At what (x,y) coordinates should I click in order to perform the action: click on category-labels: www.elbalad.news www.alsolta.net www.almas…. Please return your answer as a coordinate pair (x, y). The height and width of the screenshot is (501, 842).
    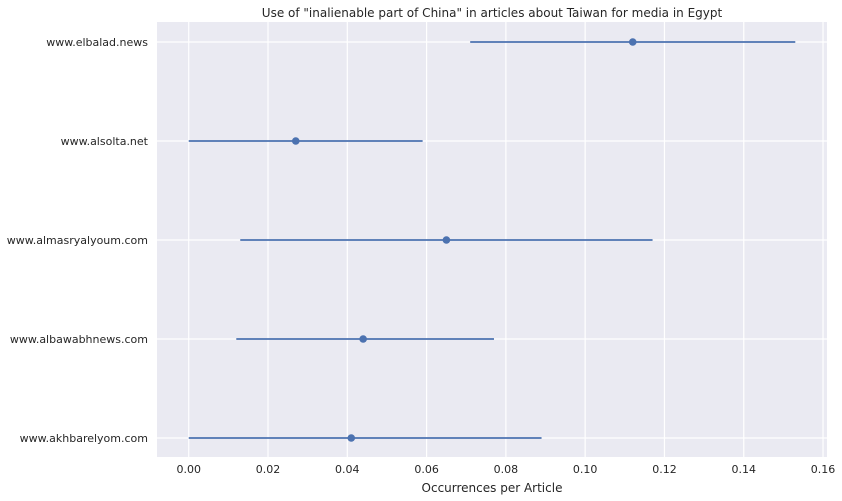
    Looking at the image, I should click on (78, 240).